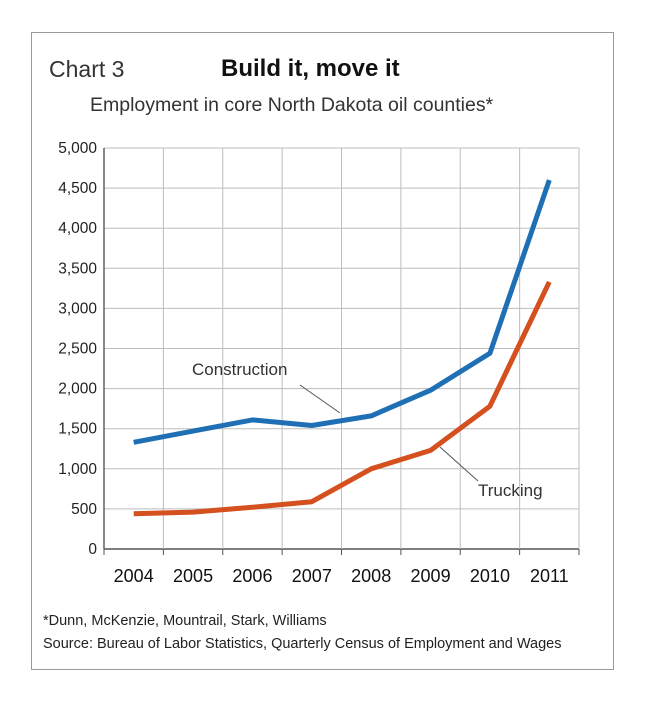 The height and width of the screenshot is (708, 645). What do you see at coordinates (320, 399) in the screenshot?
I see `leader-line-construction` at bounding box center [320, 399].